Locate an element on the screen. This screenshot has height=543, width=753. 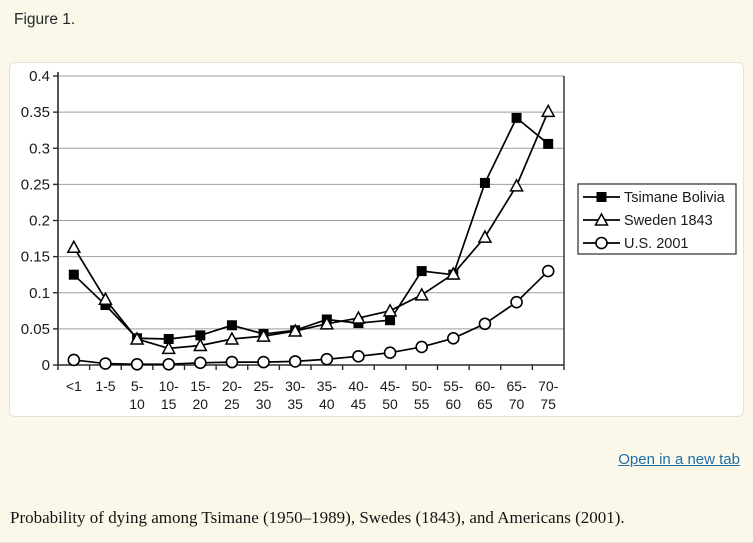
x-tick-label: 30 is located at coordinates (264, 404).